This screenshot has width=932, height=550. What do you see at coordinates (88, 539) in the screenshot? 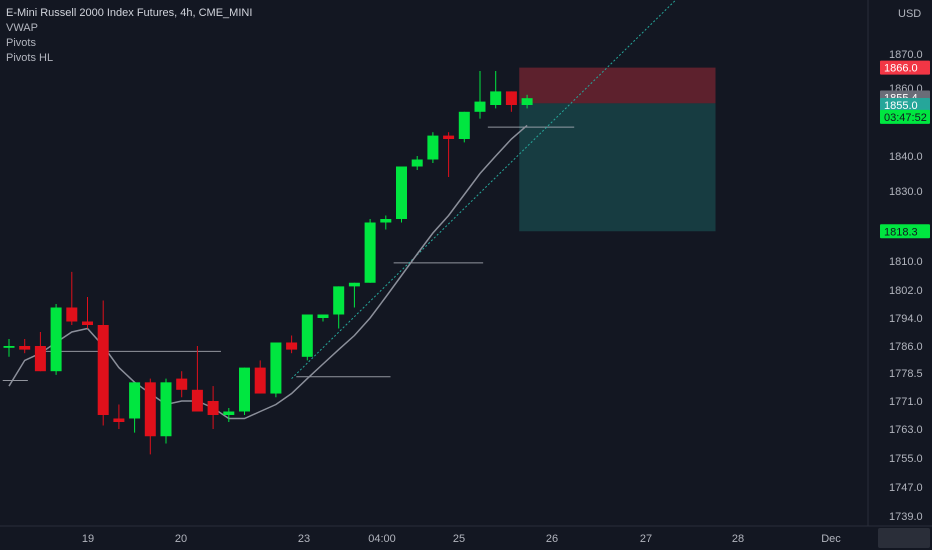
I see `x-tick-label-0: 19` at bounding box center [88, 539].